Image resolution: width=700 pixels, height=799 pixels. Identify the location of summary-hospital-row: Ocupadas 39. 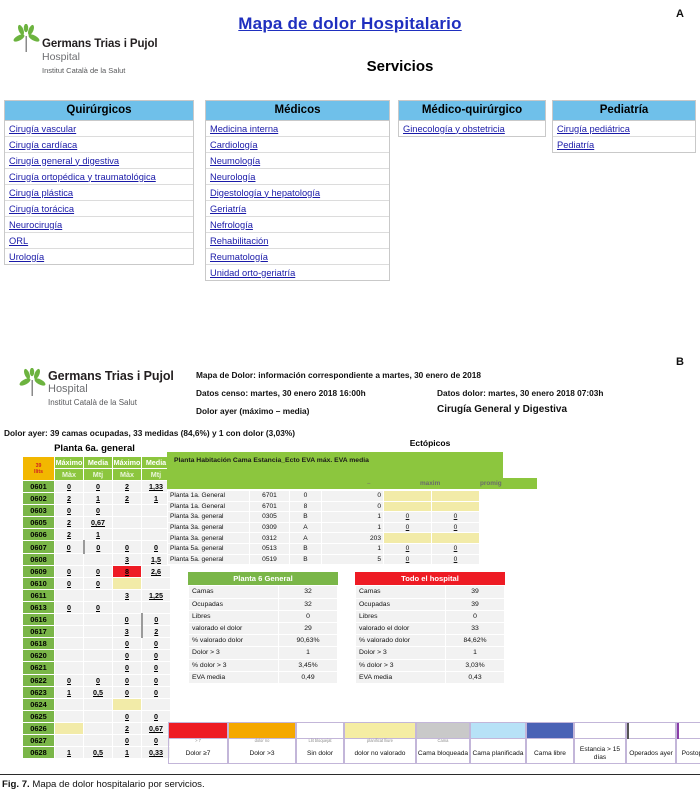
(430, 604).